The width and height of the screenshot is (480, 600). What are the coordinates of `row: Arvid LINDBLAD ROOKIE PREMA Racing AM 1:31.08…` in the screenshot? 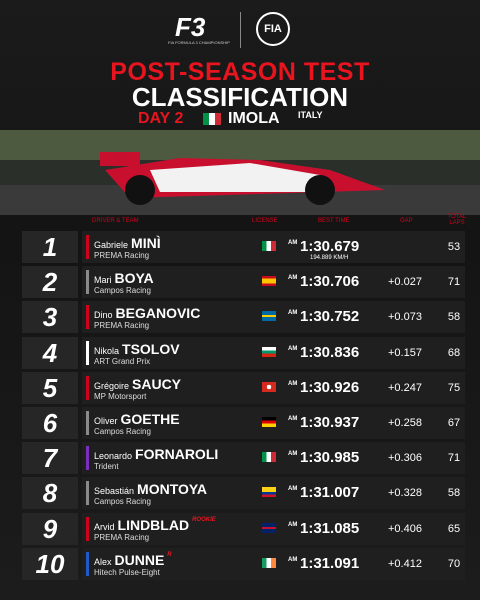 It's located at (273, 528).